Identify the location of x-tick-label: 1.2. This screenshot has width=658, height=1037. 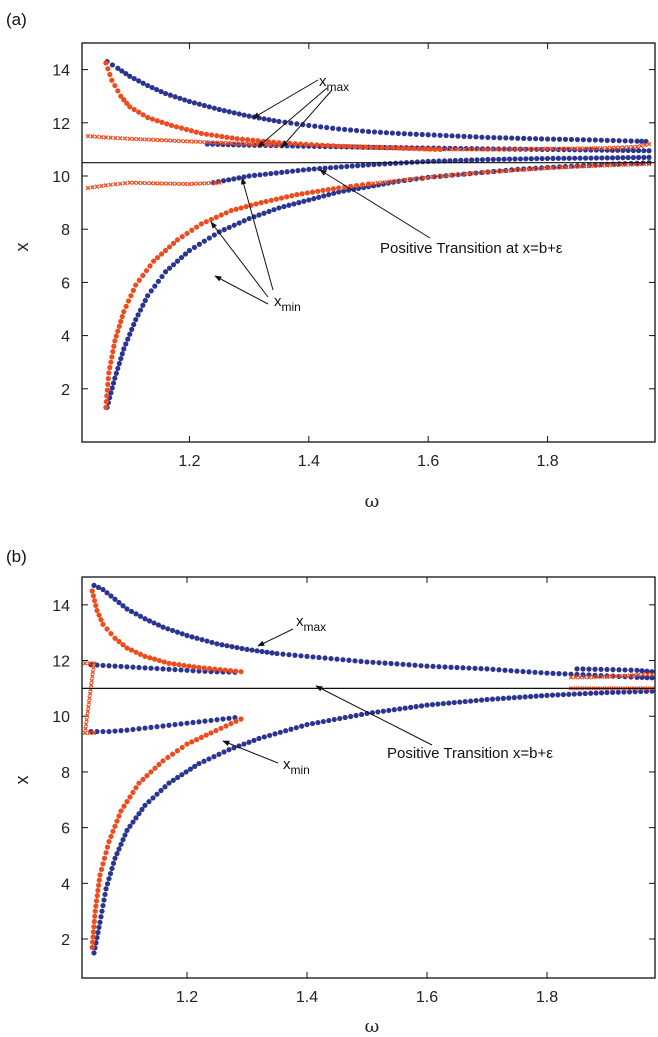
(189, 461).